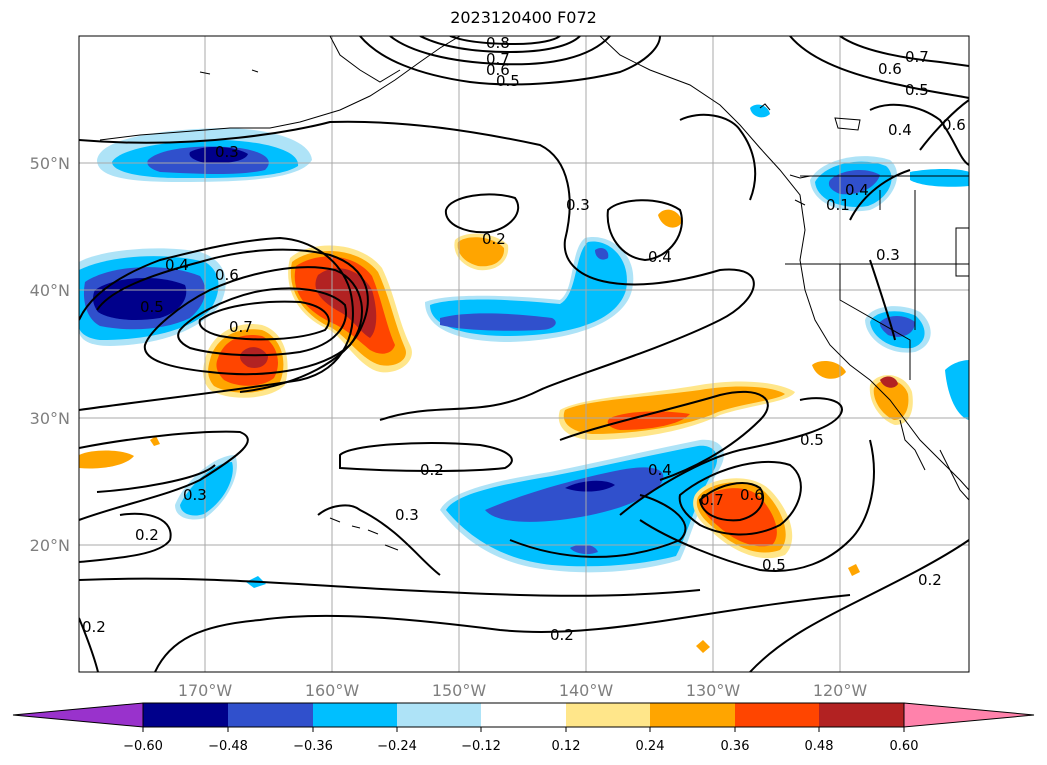 The image size is (1047, 765). Describe the element at coordinates (228, 746) in the screenshot. I see `colorbar-tick: −0.48` at that location.